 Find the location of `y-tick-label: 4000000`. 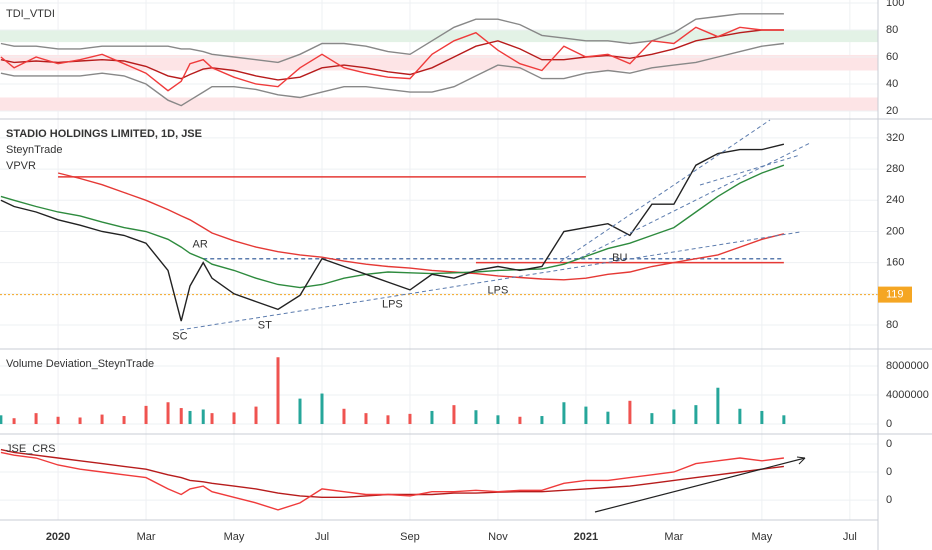

y-tick-label: 4000000 is located at coordinates (907, 395).